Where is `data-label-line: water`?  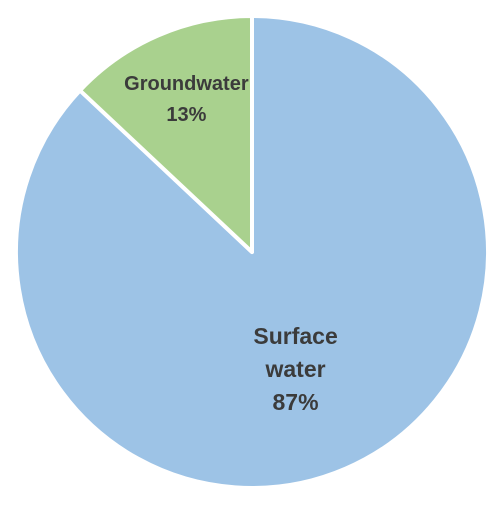 data-label-line: water is located at coordinates (295, 369).